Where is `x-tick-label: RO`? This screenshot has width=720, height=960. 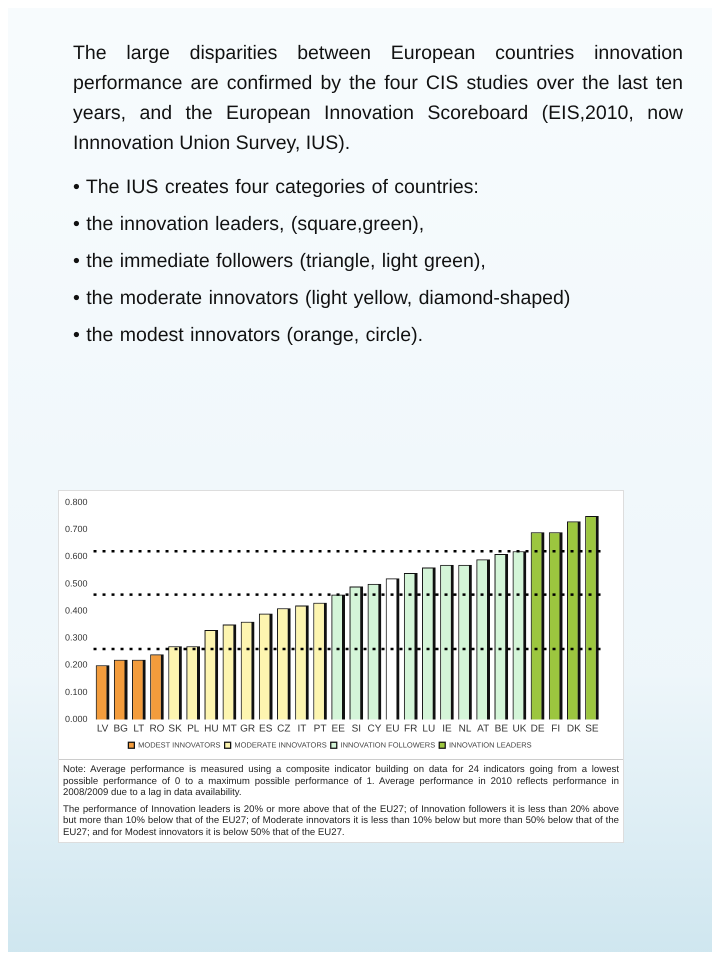
x-tick-label: RO is located at coordinates (157, 728).